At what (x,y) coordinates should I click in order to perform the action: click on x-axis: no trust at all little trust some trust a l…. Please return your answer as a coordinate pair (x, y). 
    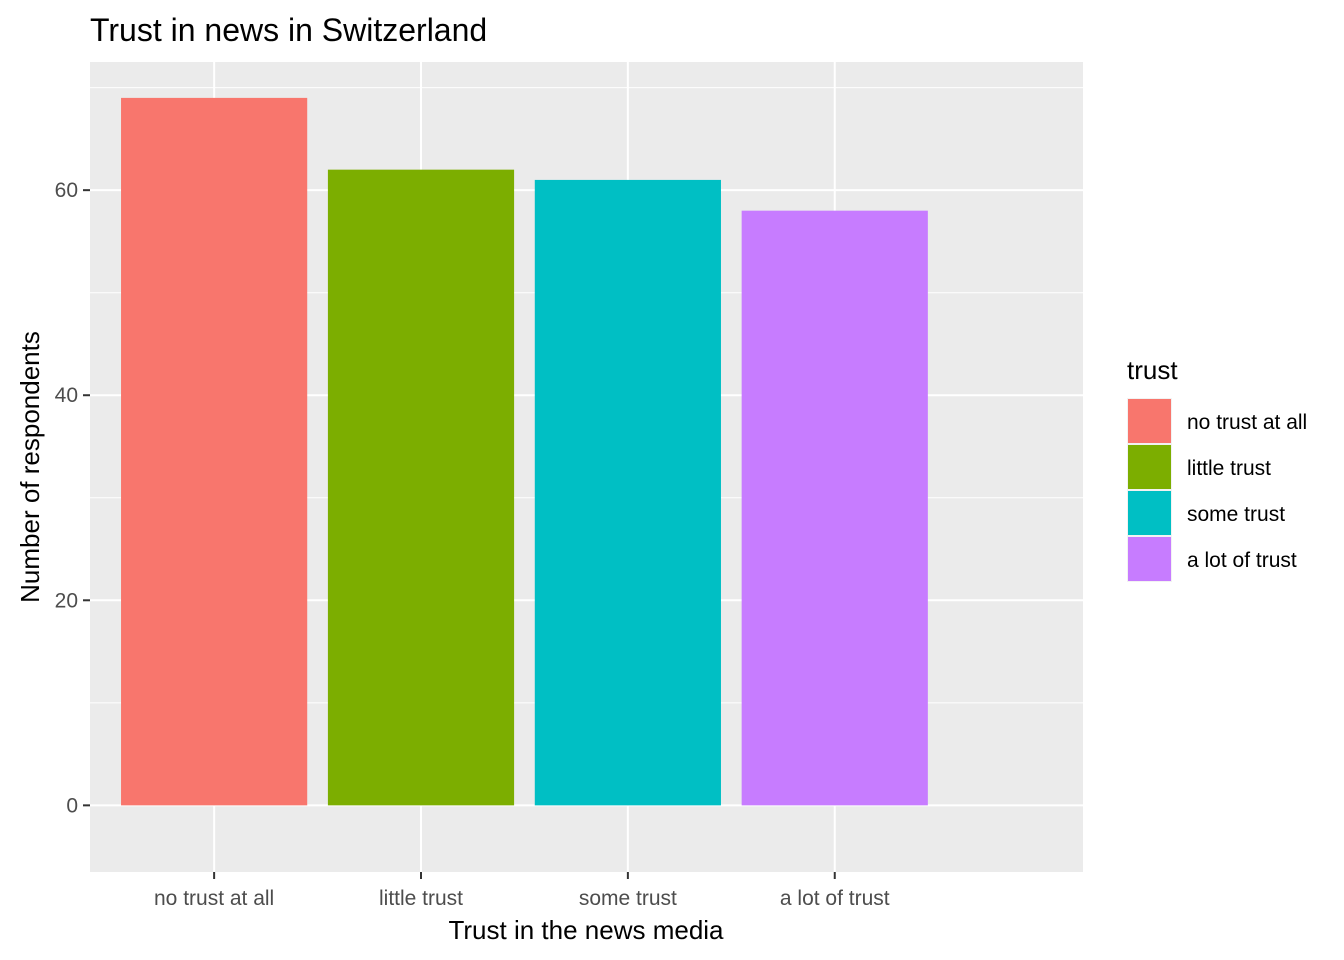
    Looking at the image, I should click on (522, 891).